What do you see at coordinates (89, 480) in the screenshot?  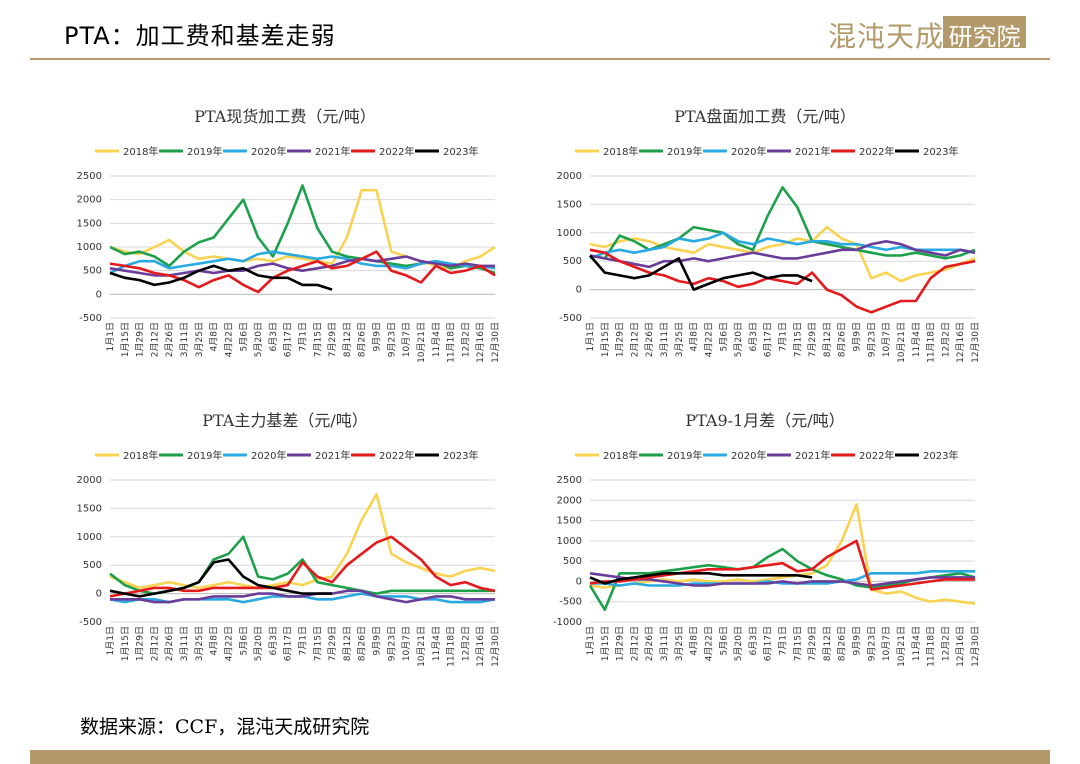 I see `y-tick-label: 2000` at bounding box center [89, 480].